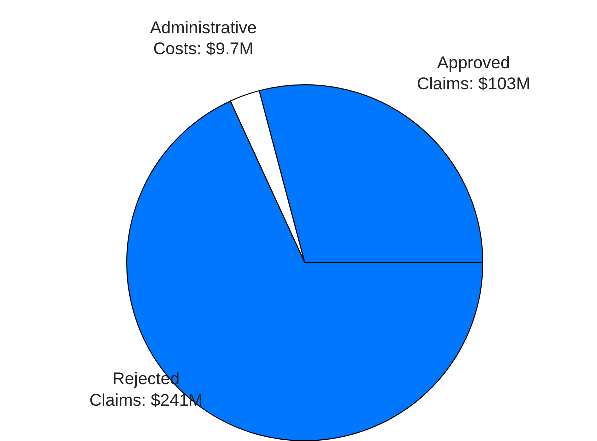 The height and width of the screenshot is (441, 597). What do you see at coordinates (474, 73) in the screenshot?
I see `slice-label: Approved Claims: $103M` at bounding box center [474, 73].